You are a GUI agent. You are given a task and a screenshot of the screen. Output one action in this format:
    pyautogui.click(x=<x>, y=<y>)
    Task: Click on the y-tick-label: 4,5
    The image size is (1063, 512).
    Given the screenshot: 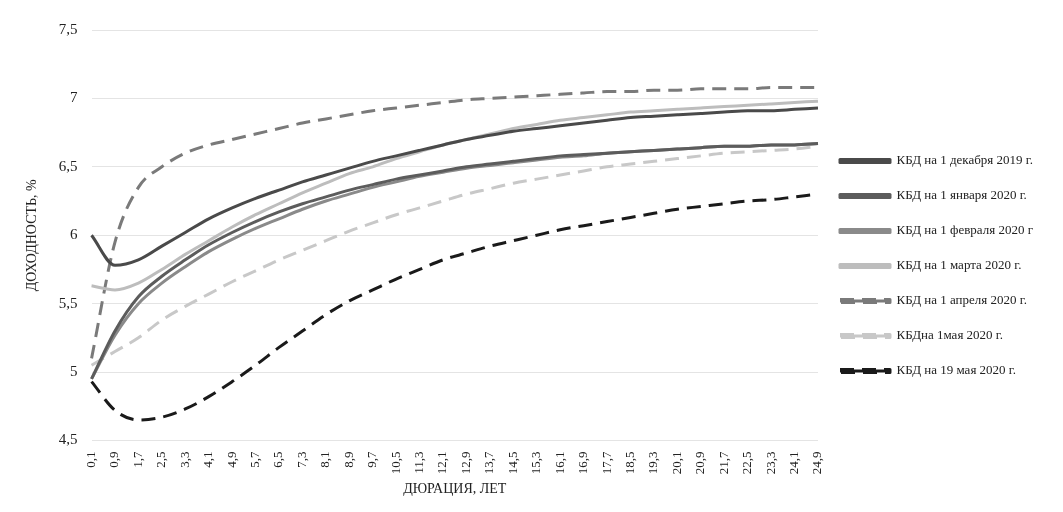 What is the action you would take?
    pyautogui.click(x=68, y=439)
    